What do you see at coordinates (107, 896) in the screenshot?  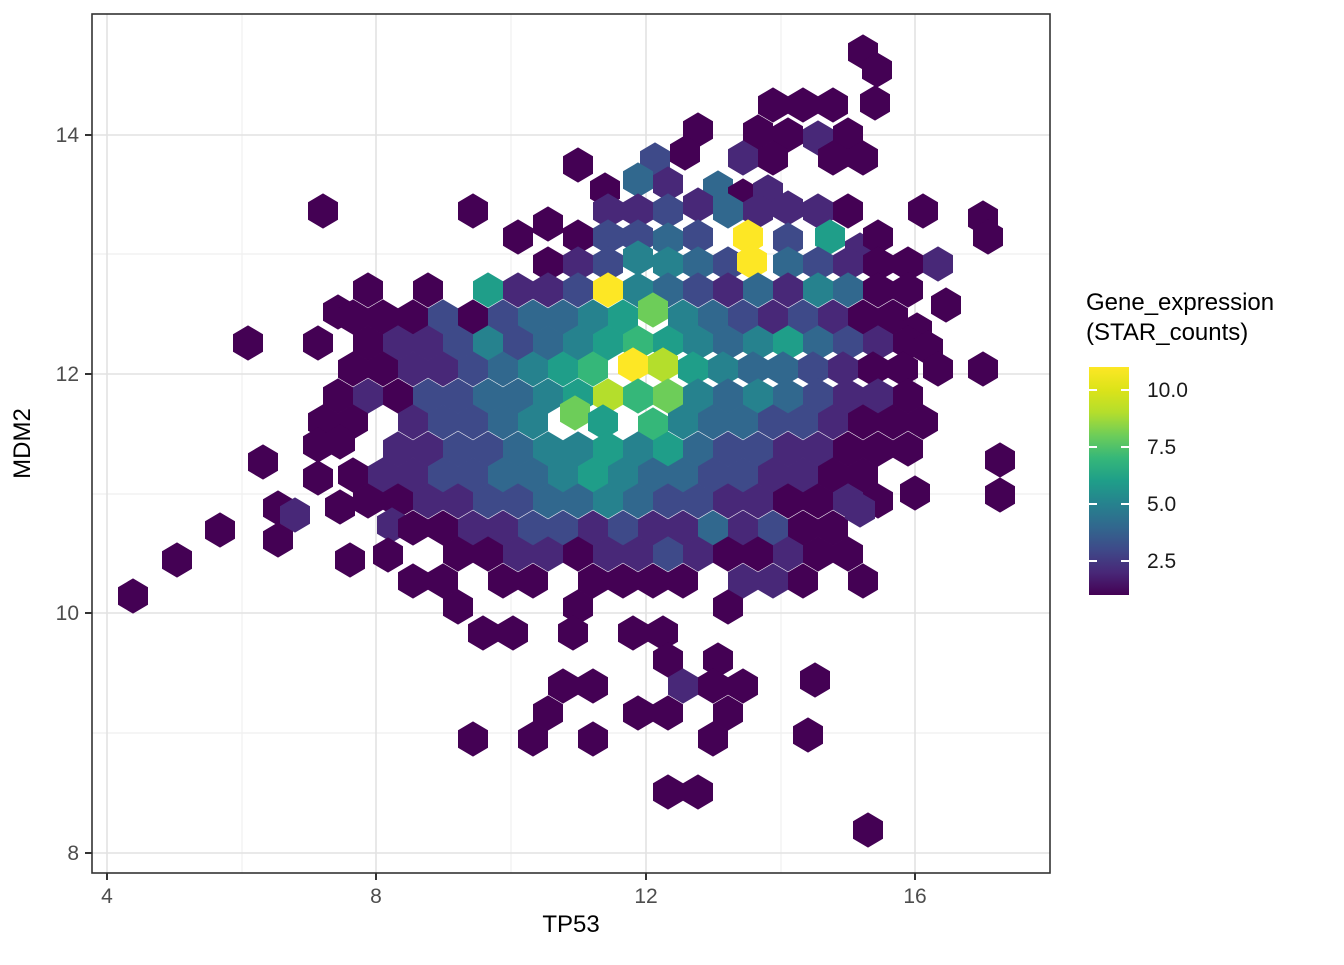 I see `x-tick-label: 4` at bounding box center [107, 896].